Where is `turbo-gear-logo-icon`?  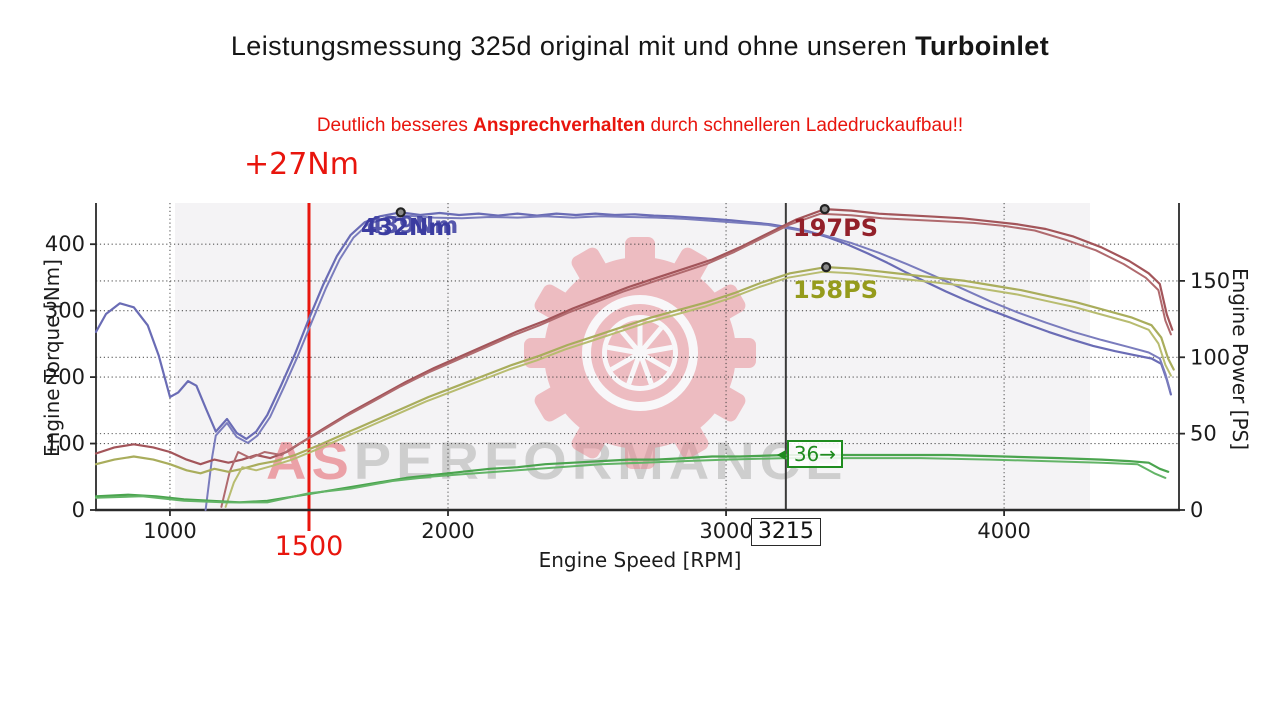 turbo-gear-logo-icon is located at coordinates (640, 353).